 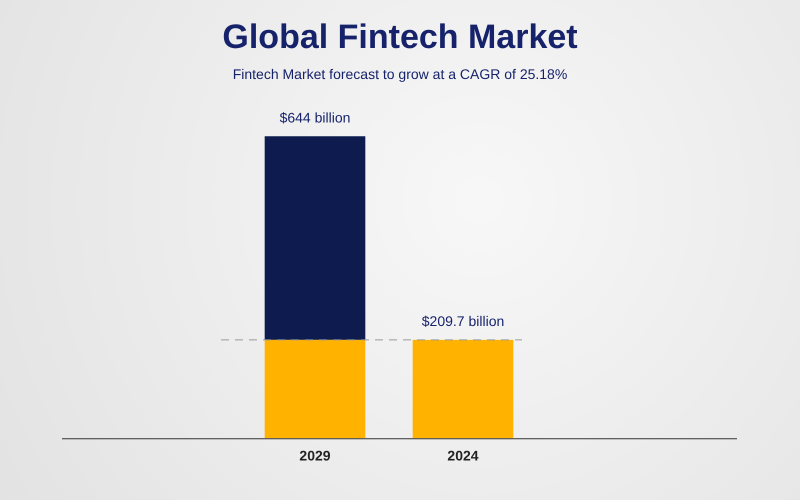 What do you see at coordinates (400, 74) in the screenshot?
I see `chart-subtitle: Fintech Market forecast to grow at a CAGR of 25.18%` at bounding box center [400, 74].